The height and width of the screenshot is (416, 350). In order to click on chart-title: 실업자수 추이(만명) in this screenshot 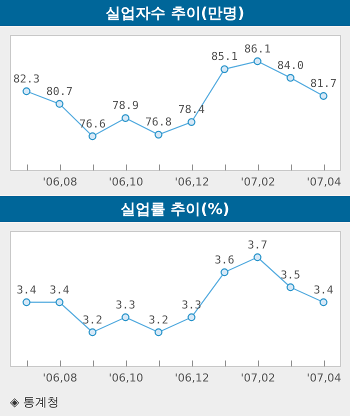, I will do `click(175, 13)`.